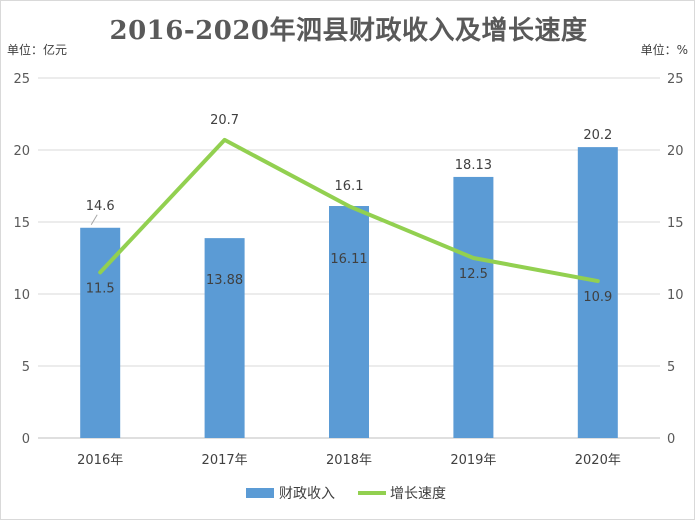  I want to click on left-y-tick-label: 20, so click(21, 151).